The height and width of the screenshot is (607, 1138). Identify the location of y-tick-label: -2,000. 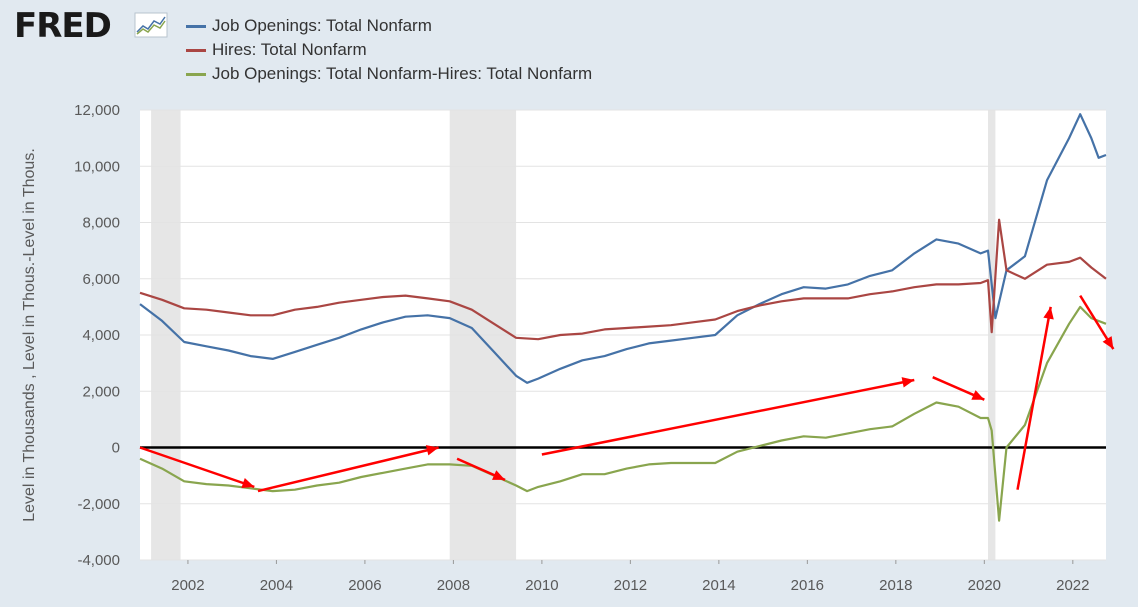
(98, 504).